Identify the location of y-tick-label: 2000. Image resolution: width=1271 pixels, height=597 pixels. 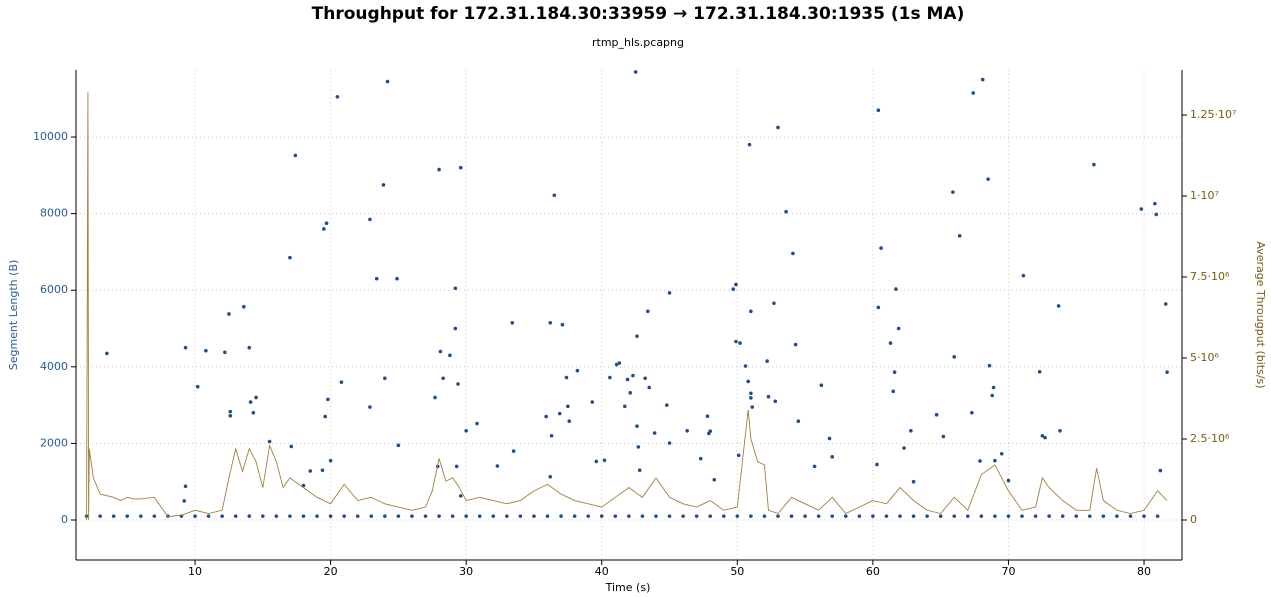
(54, 442).